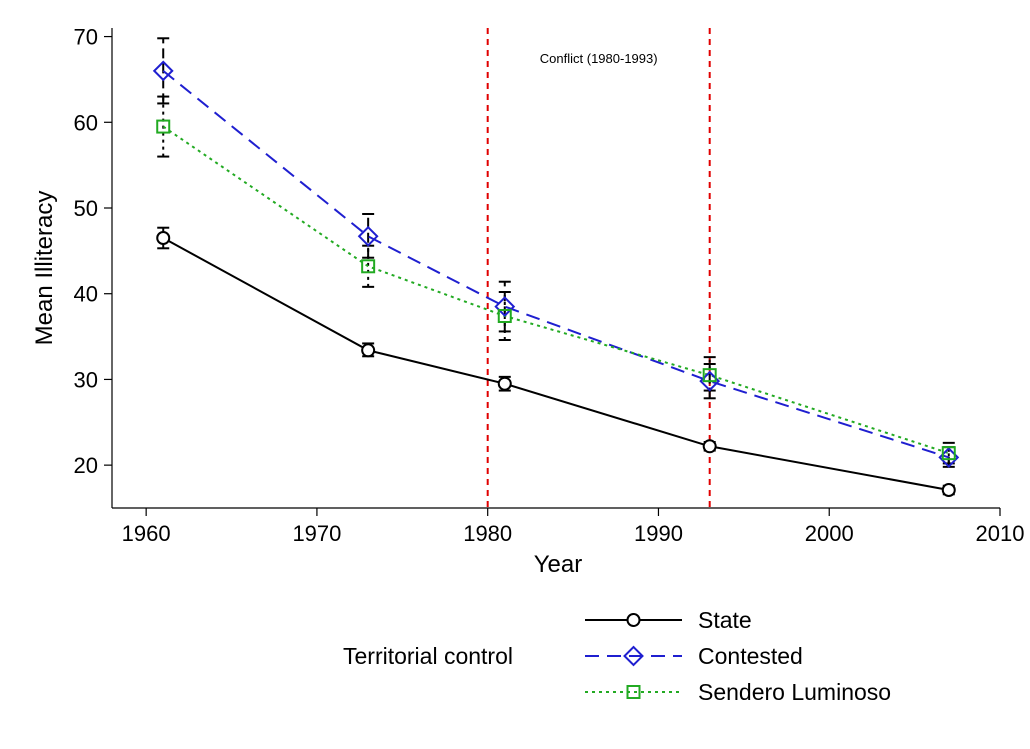  I want to click on legend-label-state: State, so click(725, 620).